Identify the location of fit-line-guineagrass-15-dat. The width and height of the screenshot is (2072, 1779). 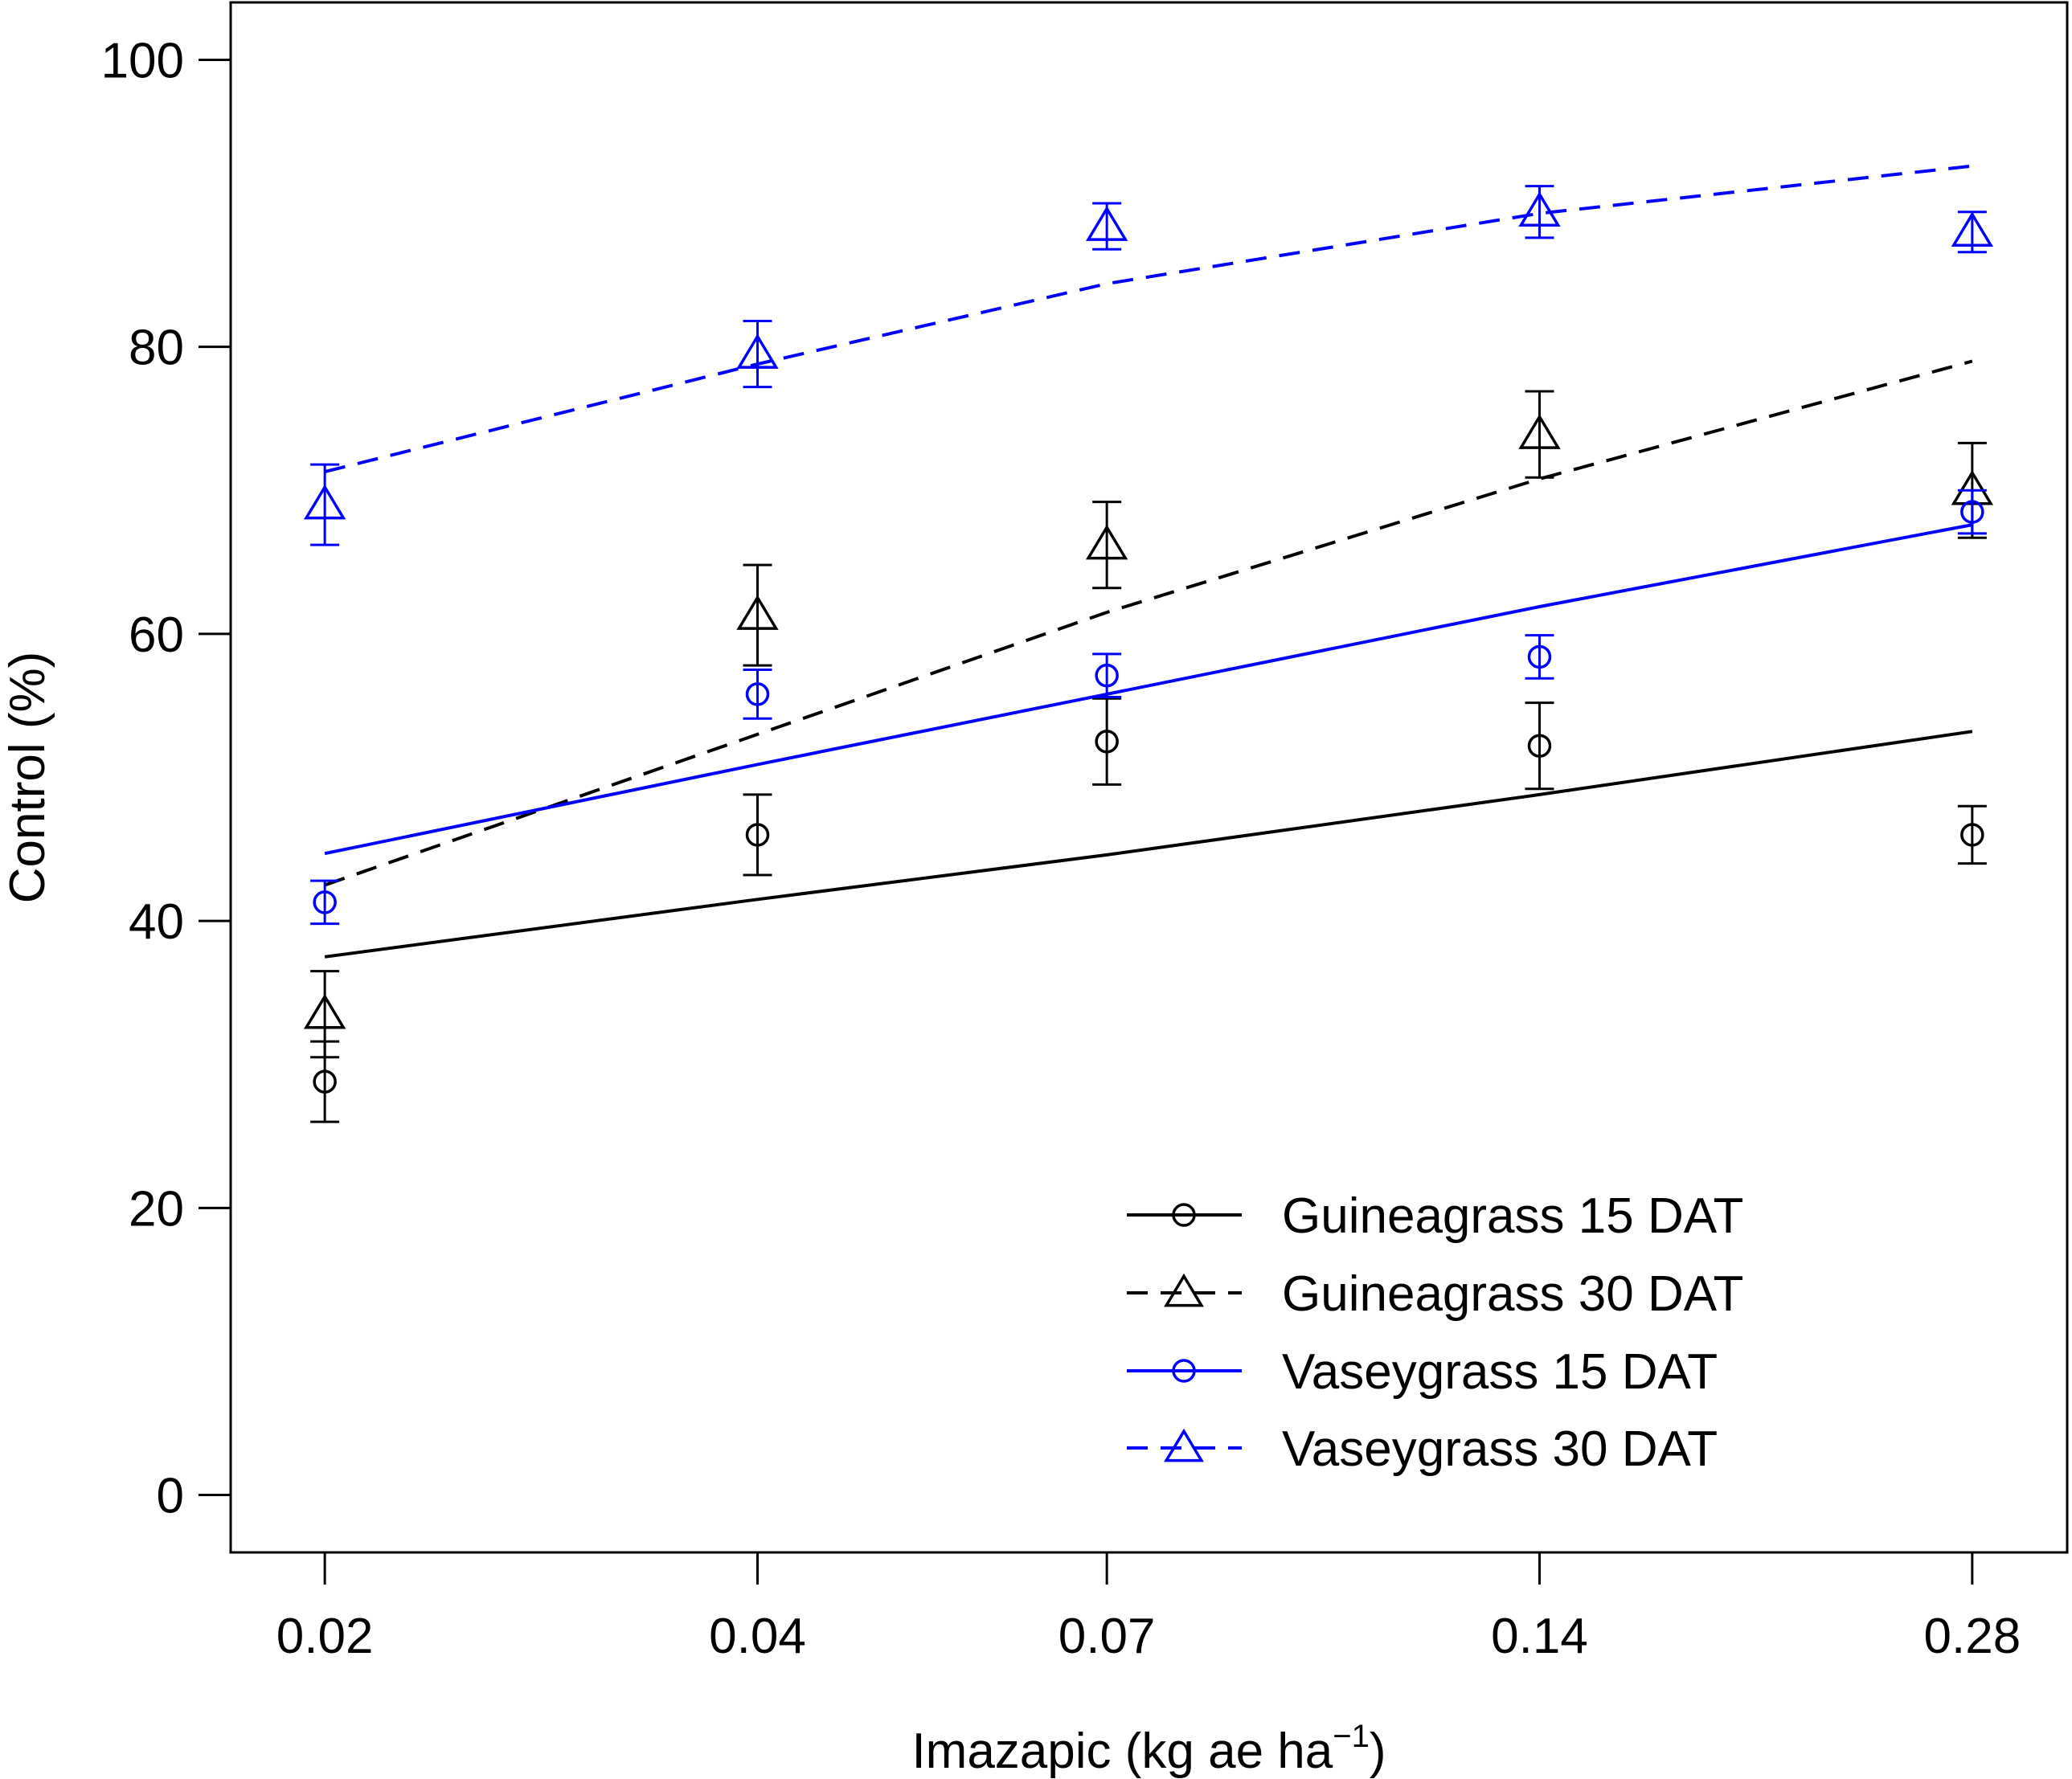
(1148, 844).